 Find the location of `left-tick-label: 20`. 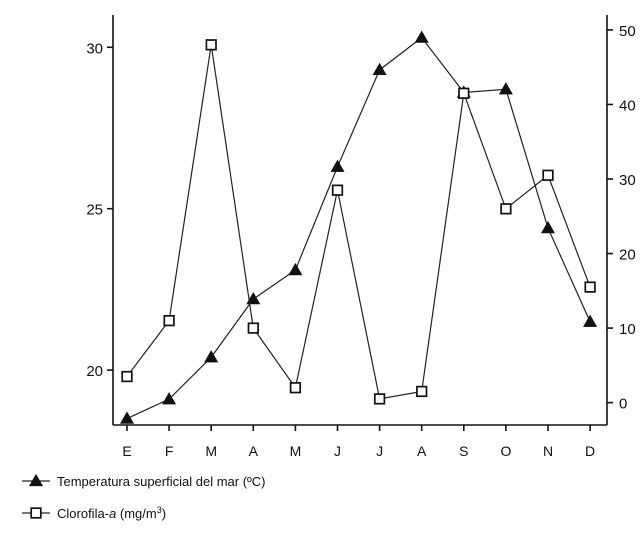

left-tick-label: 20 is located at coordinates (94, 371).